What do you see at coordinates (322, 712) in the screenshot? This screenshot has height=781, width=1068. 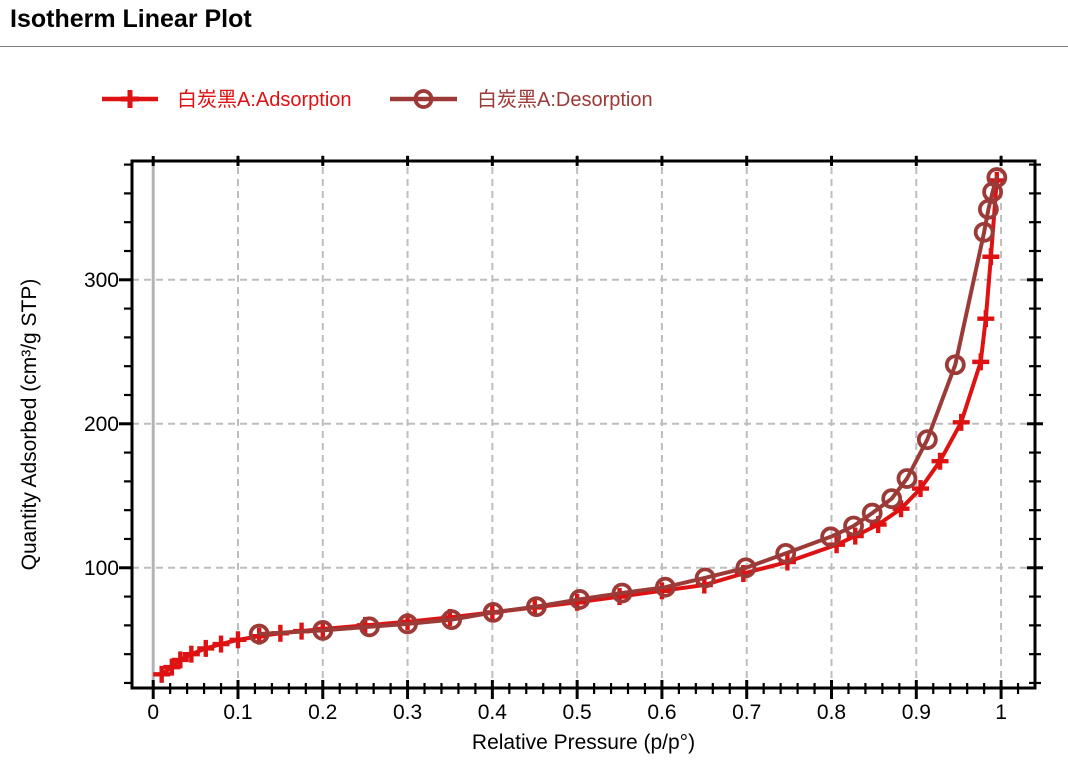 I see `x-tick-label: 0.2` at bounding box center [322, 712].